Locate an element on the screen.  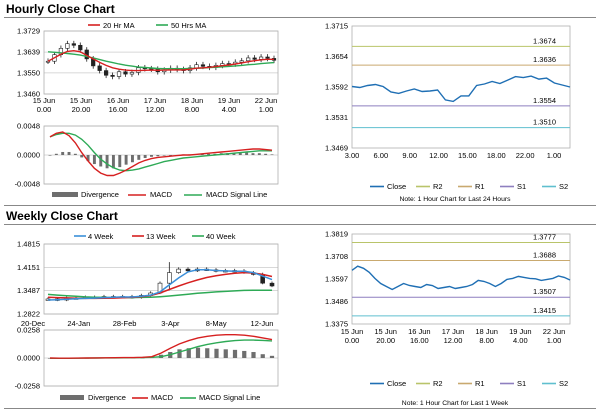
x-tick-label: 6.00 is located at coordinates (381, 155).